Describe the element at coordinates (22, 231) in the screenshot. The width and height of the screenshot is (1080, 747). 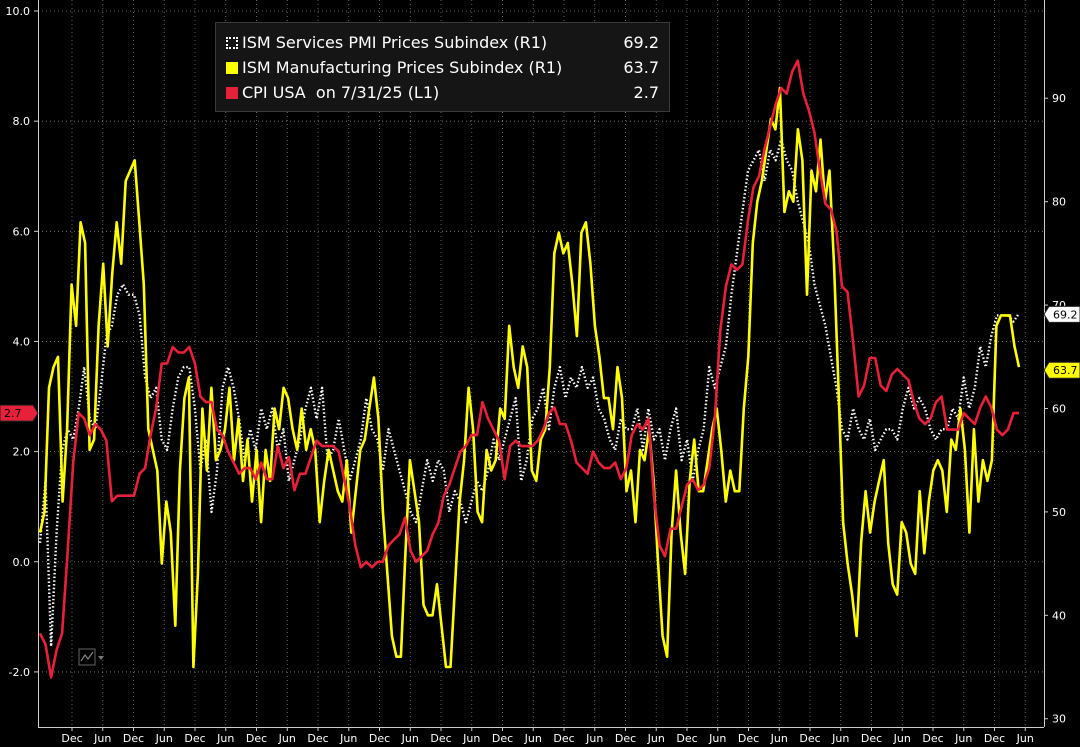
I see `left-tick-label: 6.0` at that location.